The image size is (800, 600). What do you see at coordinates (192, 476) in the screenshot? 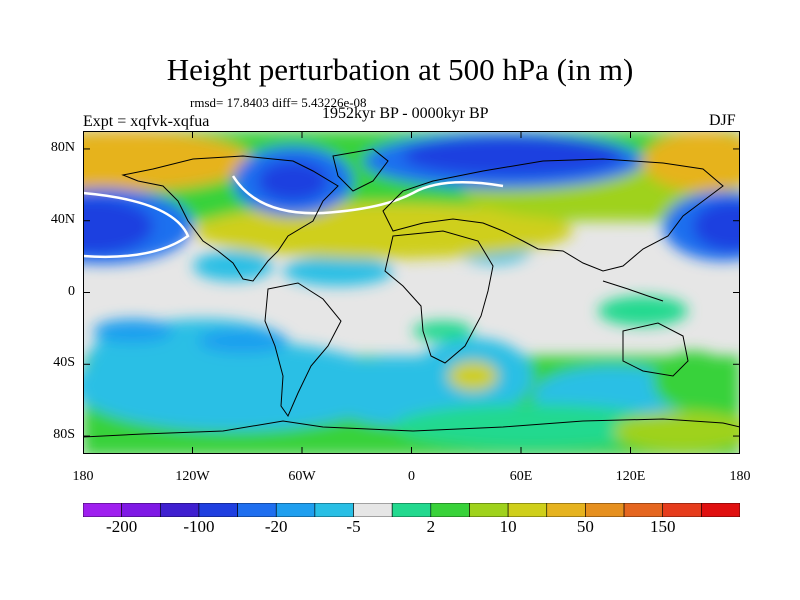
I see `lon-label-1: 120W` at bounding box center [192, 476].